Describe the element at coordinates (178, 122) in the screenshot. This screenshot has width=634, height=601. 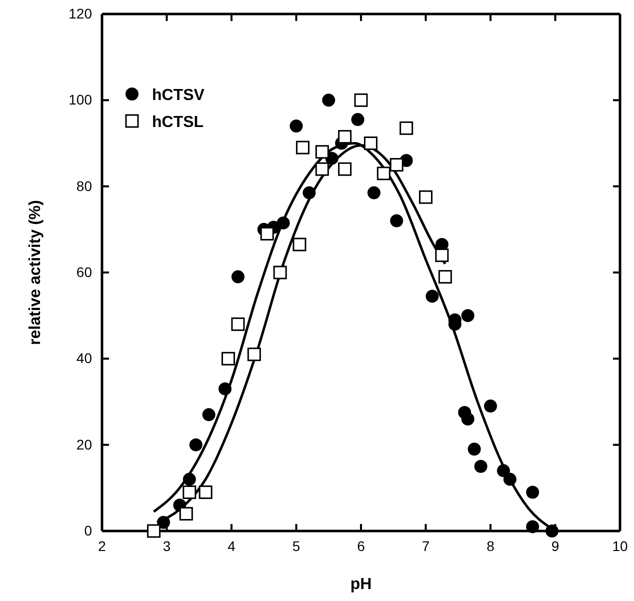
I see `legend-label: hCTSL` at that location.